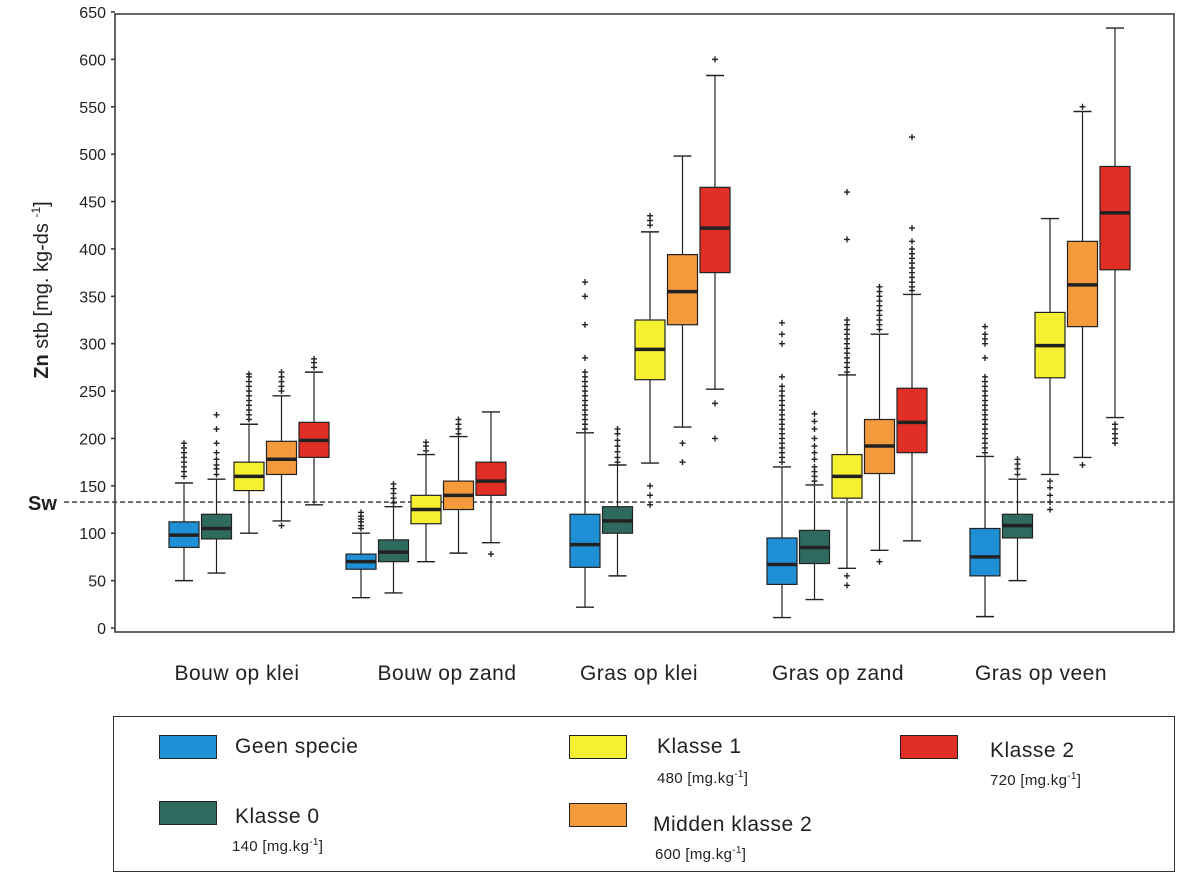 The width and height of the screenshot is (1181, 876). Describe the element at coordinates (838, 673) in the screenshot. I see `x-tick-label: Gras op zand` at that location.